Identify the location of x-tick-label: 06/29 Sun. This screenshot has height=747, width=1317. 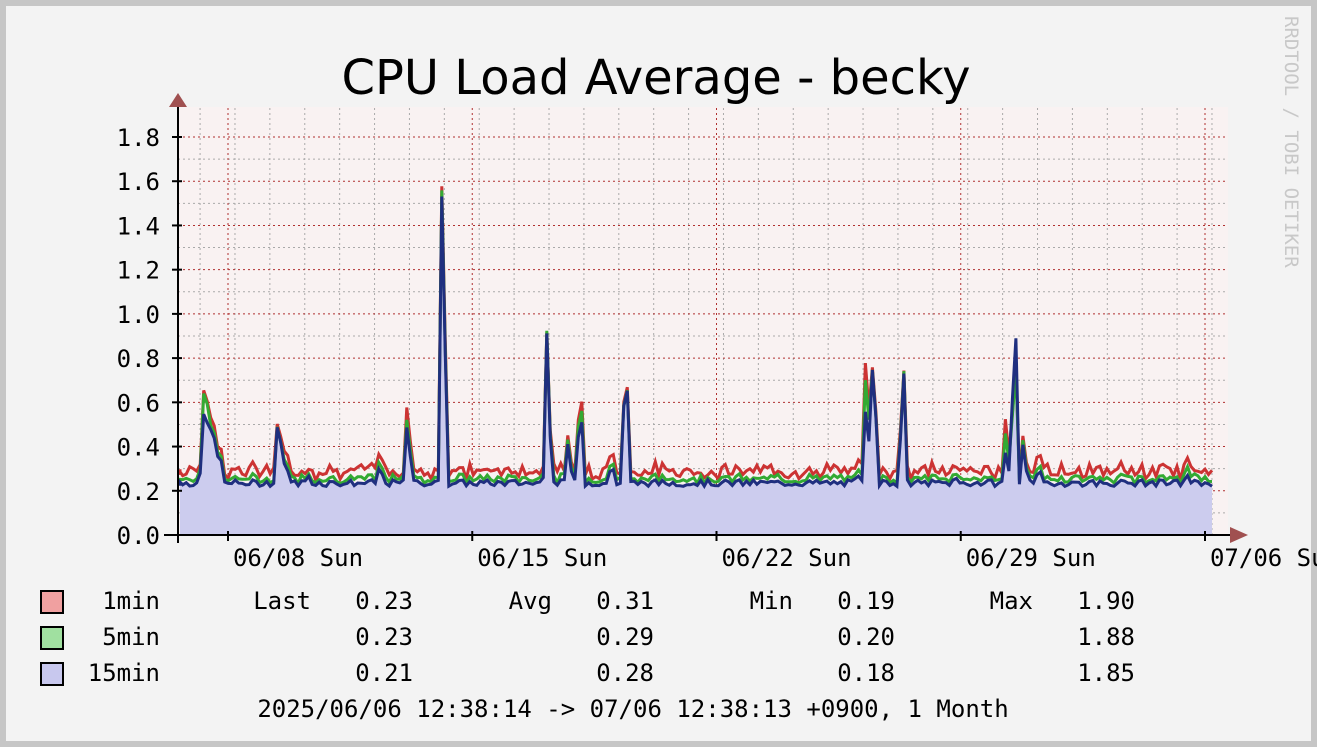
(1031, 558).